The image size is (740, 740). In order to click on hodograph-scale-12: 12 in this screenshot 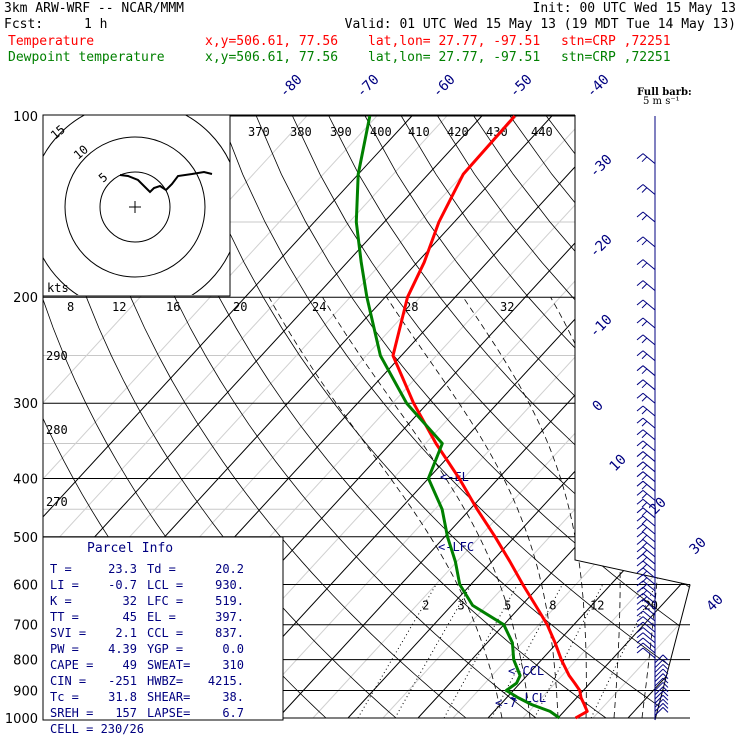, I will do `click(119, 307)`.